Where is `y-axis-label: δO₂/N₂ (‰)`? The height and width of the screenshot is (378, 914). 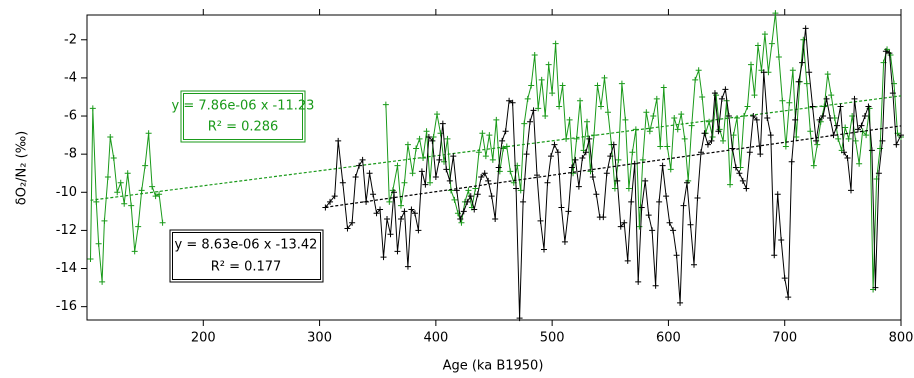 y-axis-label: δO₂/N₂ (‰) is located at coordinates (22, 168).